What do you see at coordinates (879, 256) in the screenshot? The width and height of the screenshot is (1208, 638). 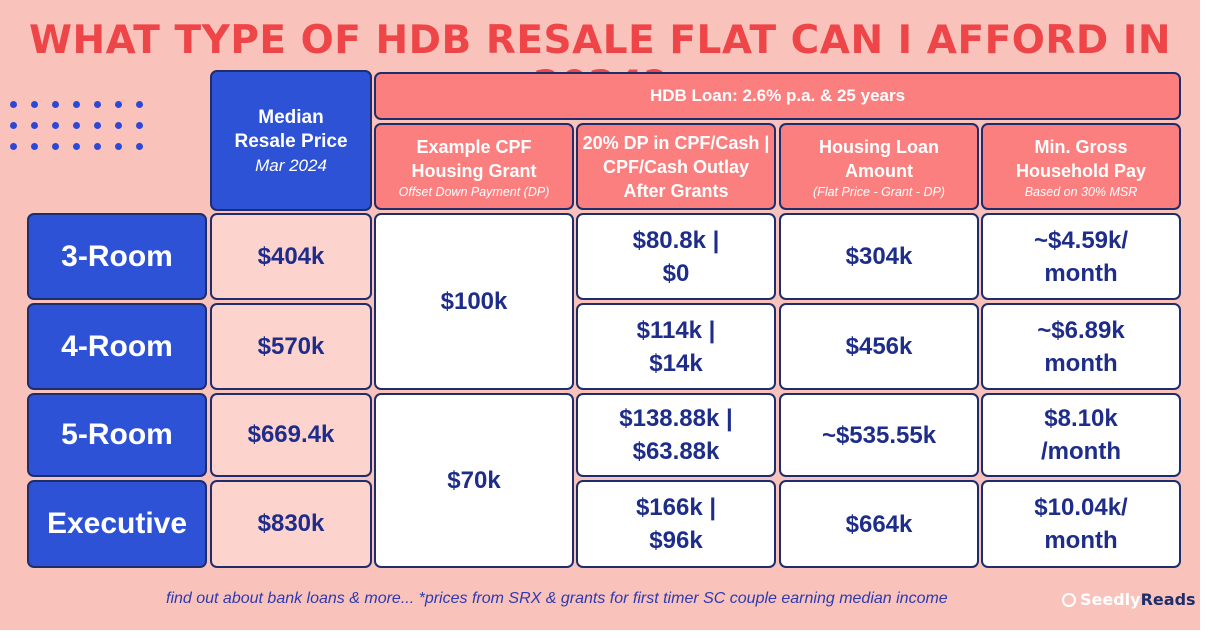 I see `loan-3-room: $304k` at bounding box center [879, 256].